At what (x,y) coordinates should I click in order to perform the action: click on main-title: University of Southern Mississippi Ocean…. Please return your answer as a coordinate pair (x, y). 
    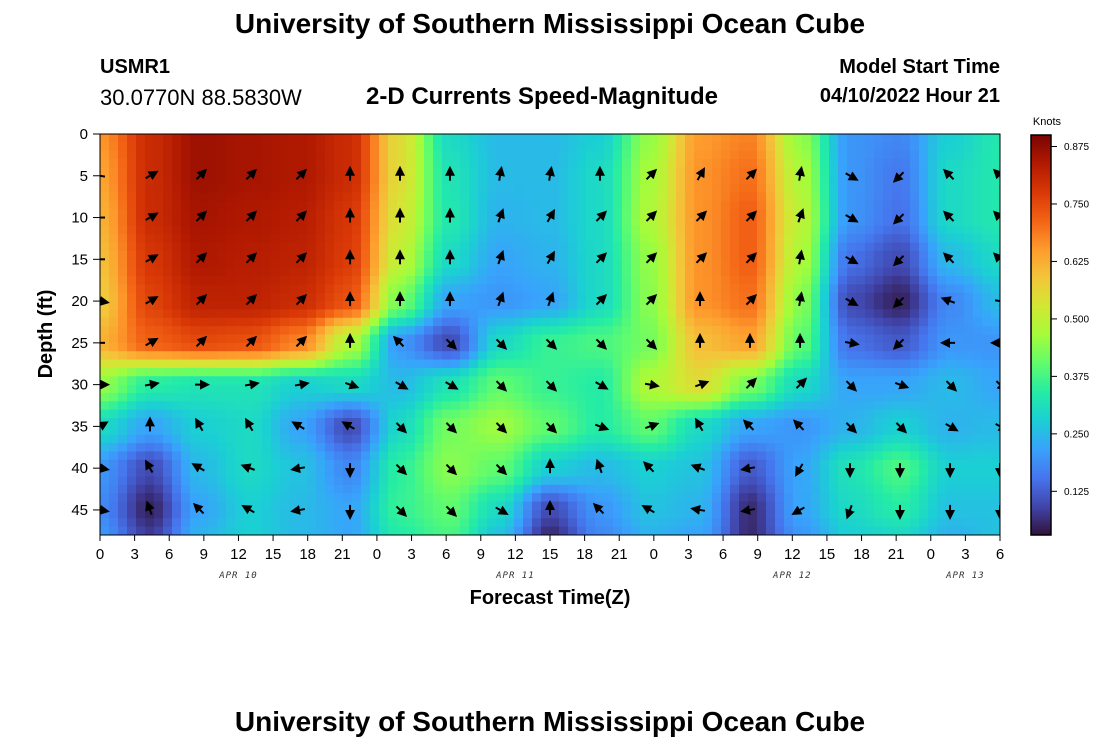
    Looking at the image, I should click on (550, 23).